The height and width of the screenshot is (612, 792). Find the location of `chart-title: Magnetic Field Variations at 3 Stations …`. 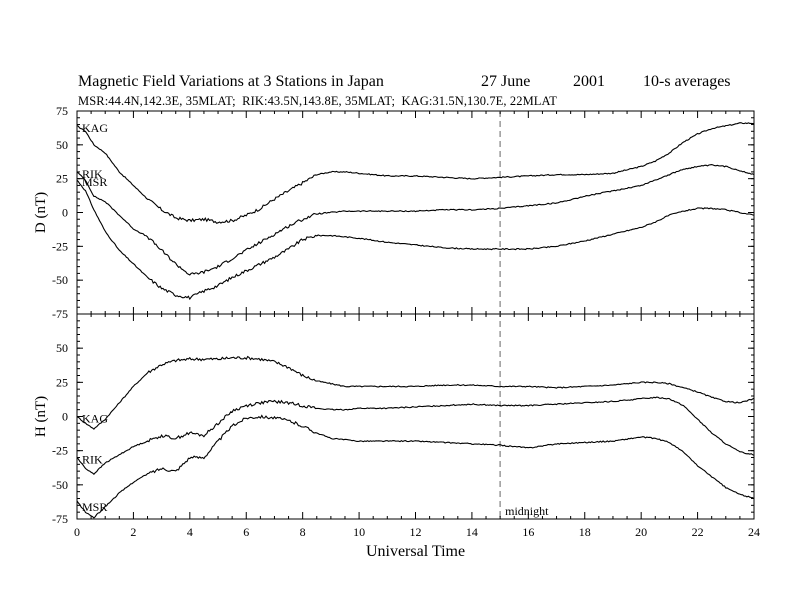

chart-title: Magnetic Field Variations at 3 Stations … is located at coordinates (231, 81).